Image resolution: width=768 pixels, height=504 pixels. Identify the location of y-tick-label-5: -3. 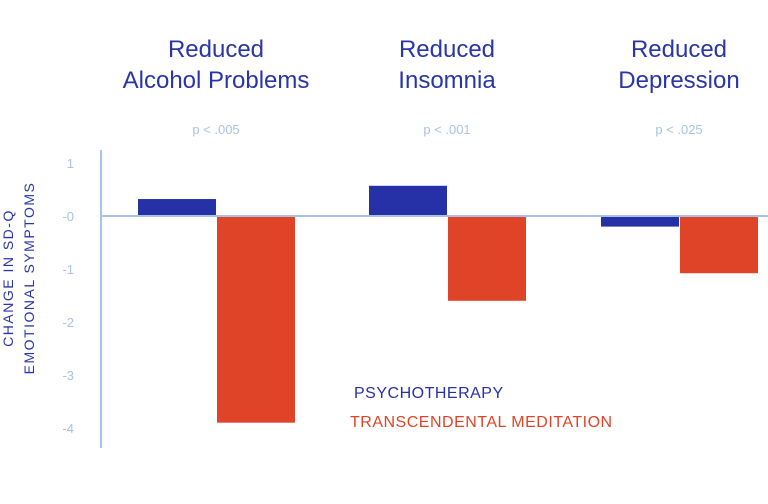
(68, 375).